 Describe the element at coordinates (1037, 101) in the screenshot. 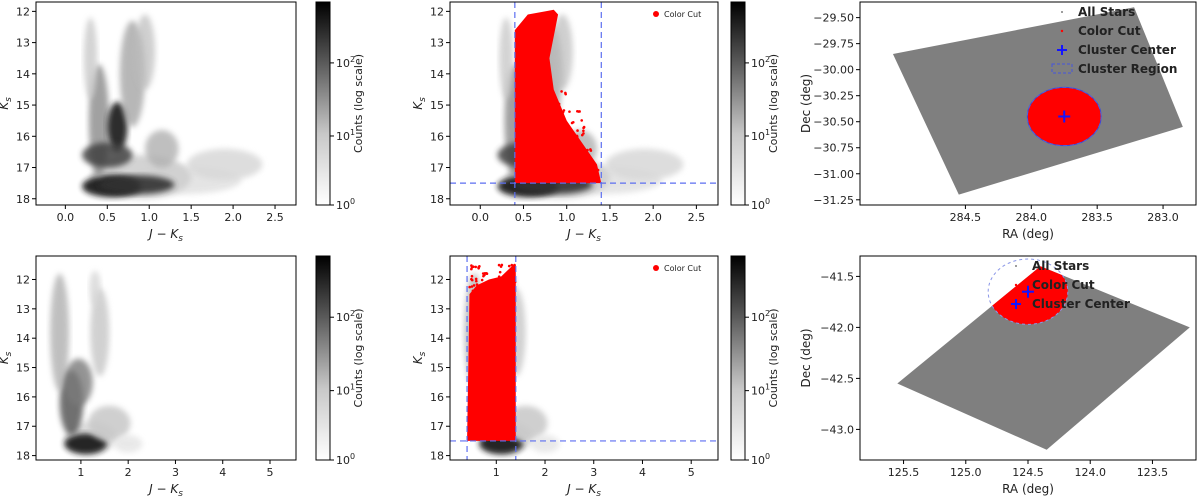

I see `sky-map-top-right` at that location.